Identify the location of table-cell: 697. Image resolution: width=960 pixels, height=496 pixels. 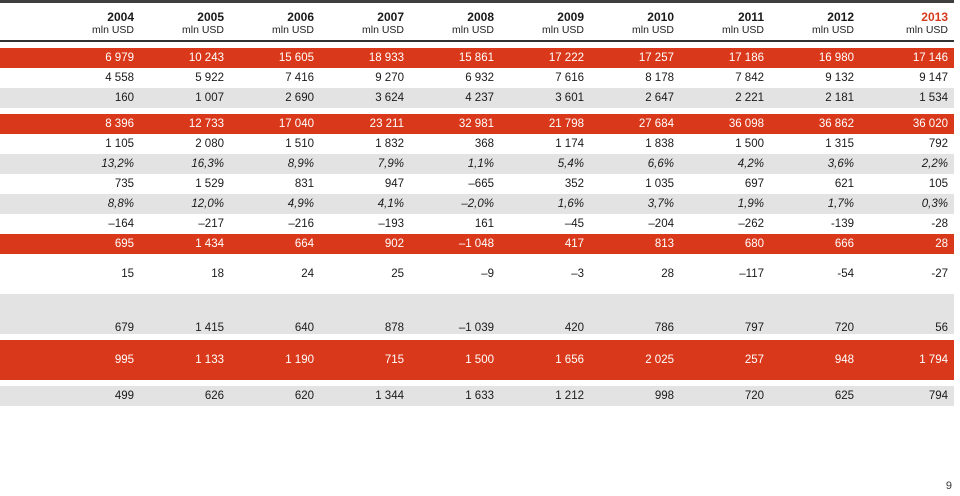
(725, 184).